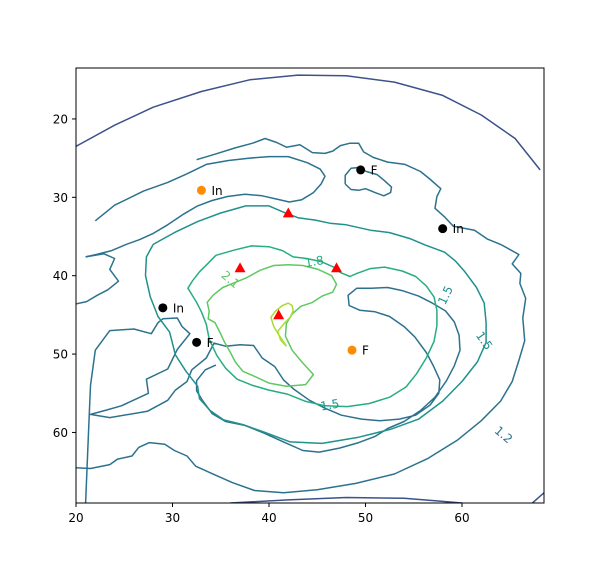 The height and width of the screenshot is (564, 604). Describe the element at coordinates (172, 518) in the screenshot. I see `x-tick-label: 30` at that location.